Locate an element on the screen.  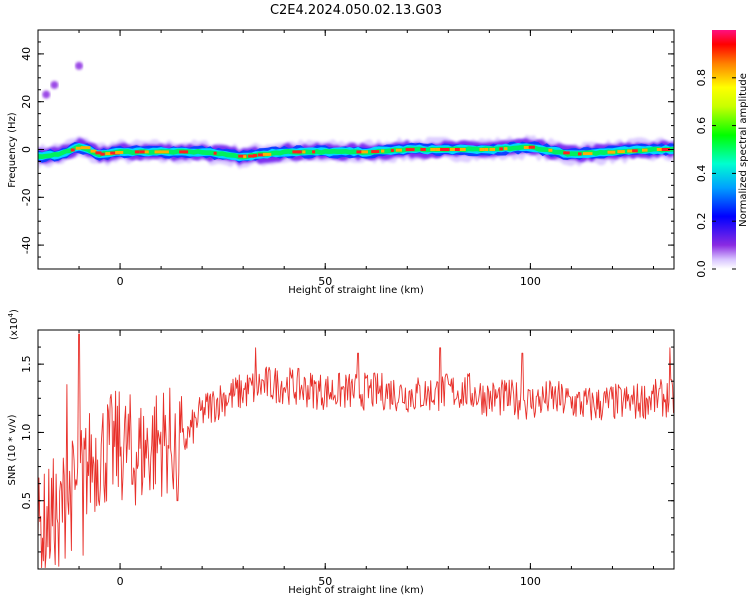
spectrogram-y-tick-label: -20 is located at coordinates (26, 197).